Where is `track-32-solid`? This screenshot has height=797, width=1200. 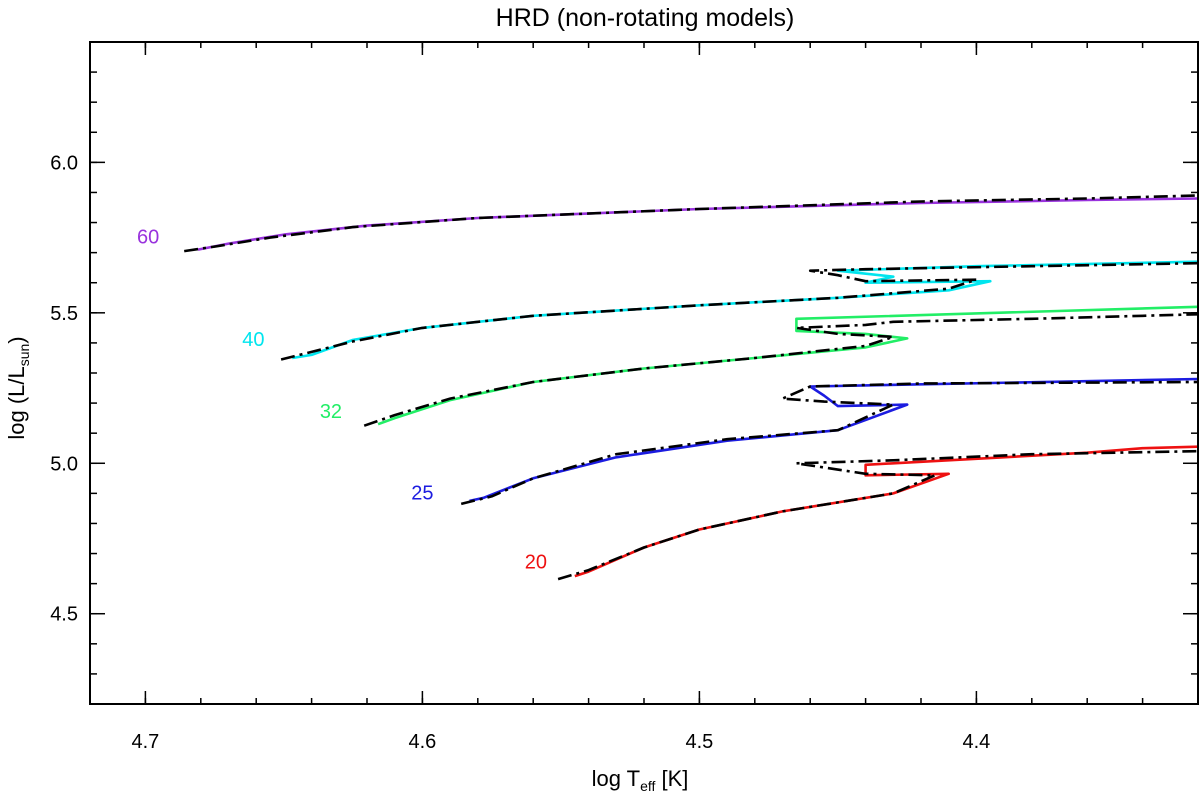 track-32-solid is located at coordinates (788, 365).